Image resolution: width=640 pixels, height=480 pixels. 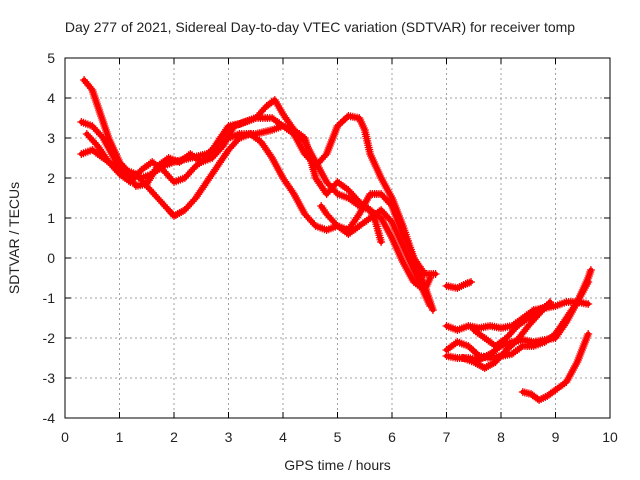 What do you see at coordinates (49, 338) in the screenshot?
I see `y-tick-label: -2` at bounding box center [49, 338].